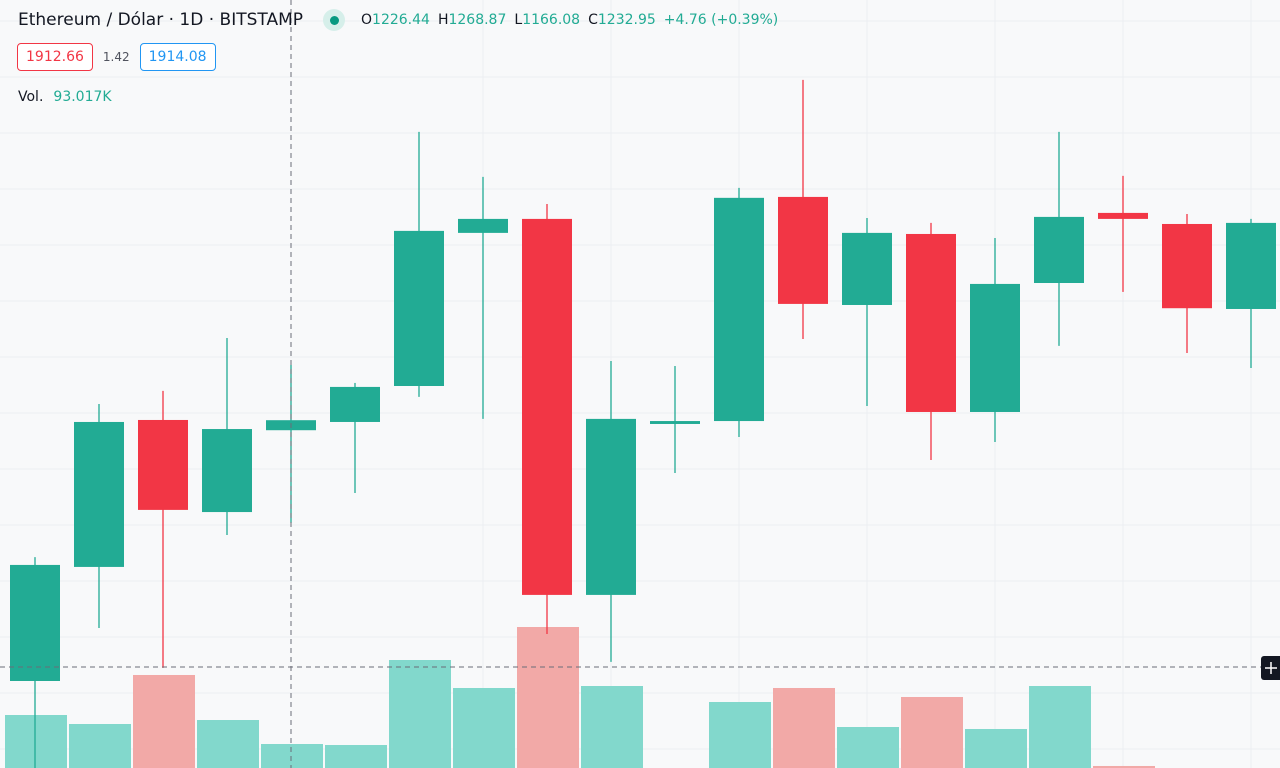 The height and width of the screenshot is (768, 1280). I want to click on high: H1268.87, so click(472, 20).